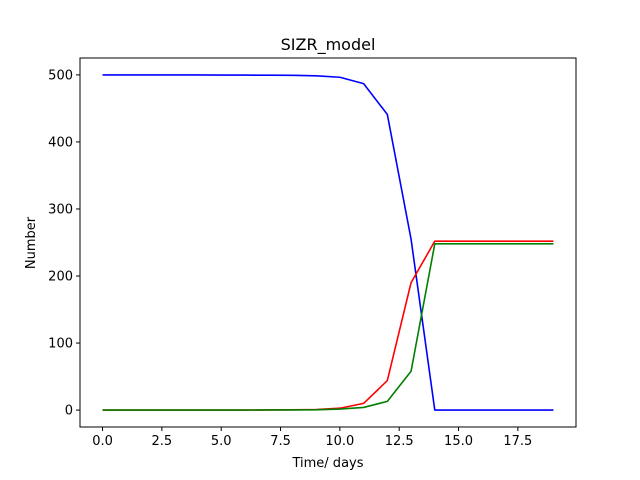 The height and width of the screenshot is (480, 640). What do you see at coordinates (60, 344) in the screenshot?
I see `y-tick-label: 100` at bounding box center [60, 344].